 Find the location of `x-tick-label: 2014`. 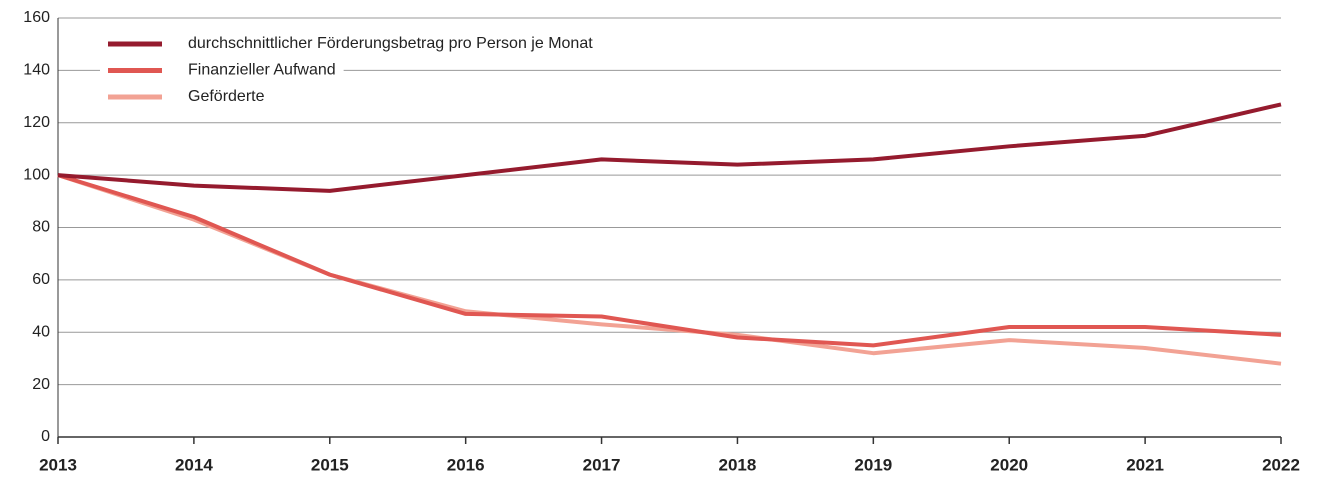

x-tick-label: 2014 is located at coordinates (194, 464).